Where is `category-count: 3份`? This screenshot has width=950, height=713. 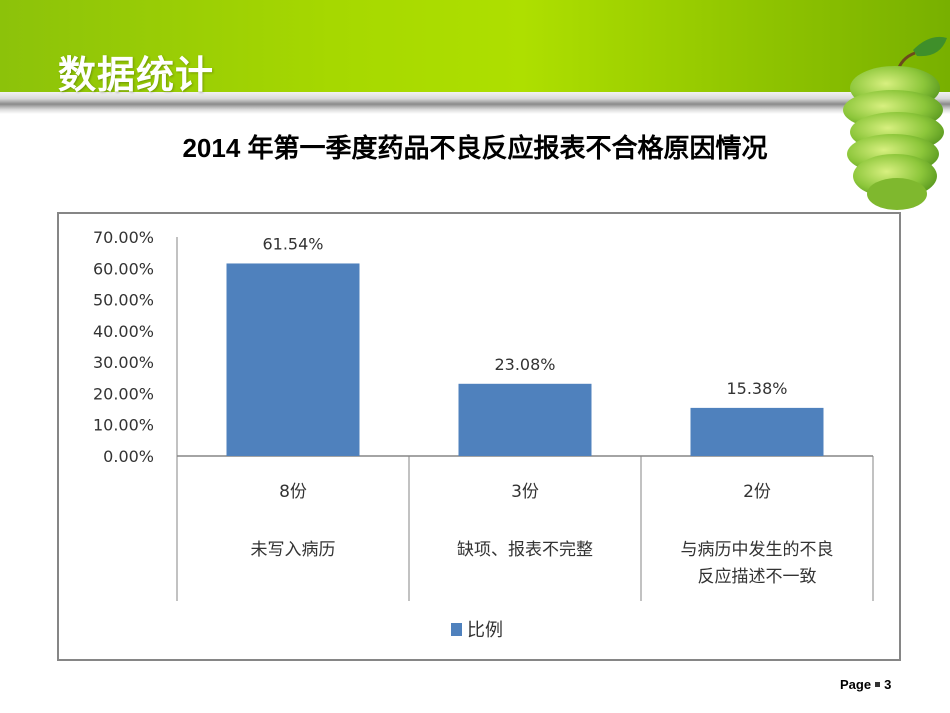 category-count: 3份 is located at coordinates (525, 492).